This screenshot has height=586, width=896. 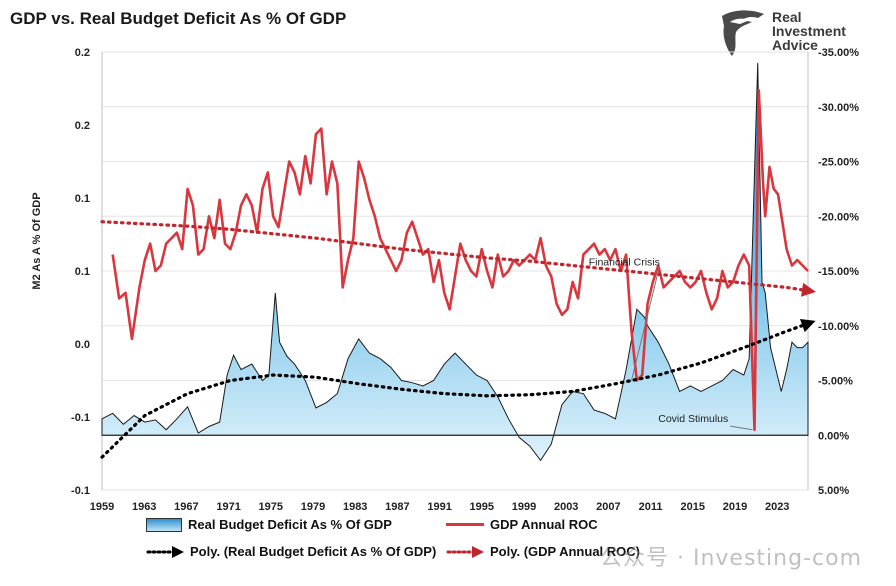 What do you see at coordinates (693, 507) in the screenshot?
I see `x-axis-tick-label: 2015` at bounding box center [693, 507].